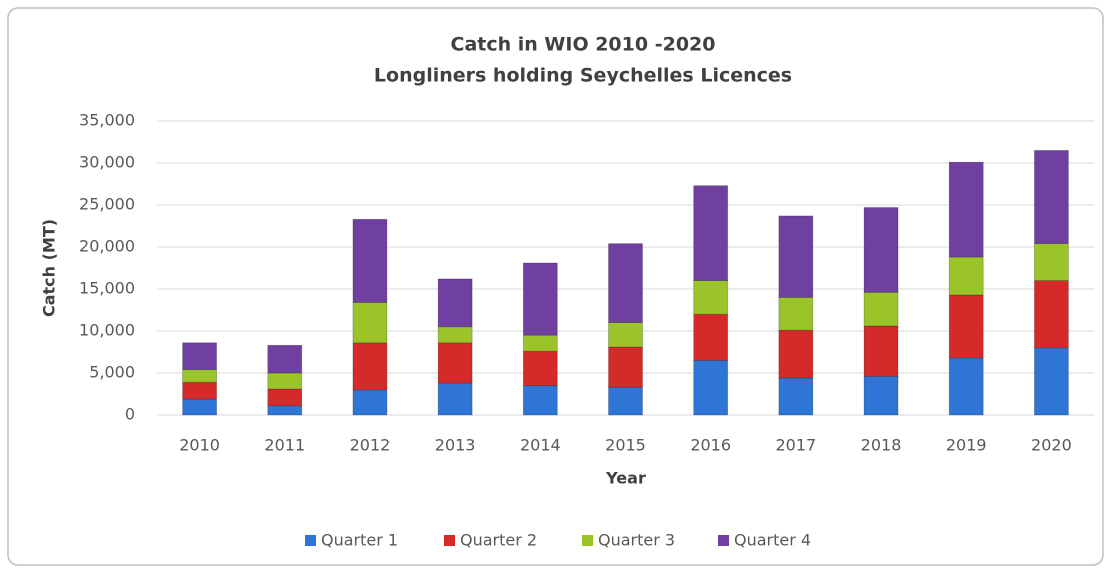  I want to click on x-axis-title: Year, so click(625, 478).